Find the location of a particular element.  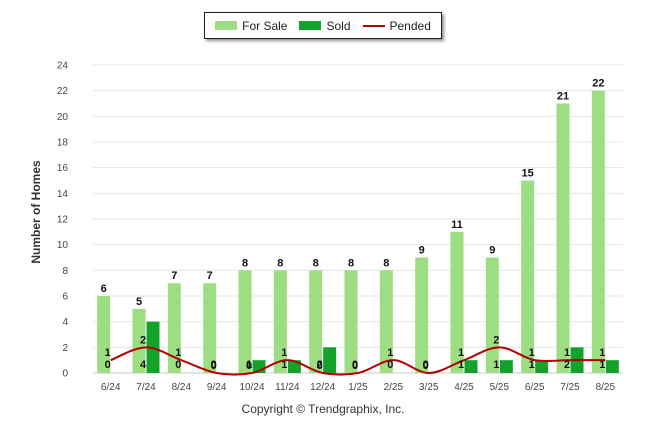

x-tick-label: 11/24 is located at coordinates (287, 387).